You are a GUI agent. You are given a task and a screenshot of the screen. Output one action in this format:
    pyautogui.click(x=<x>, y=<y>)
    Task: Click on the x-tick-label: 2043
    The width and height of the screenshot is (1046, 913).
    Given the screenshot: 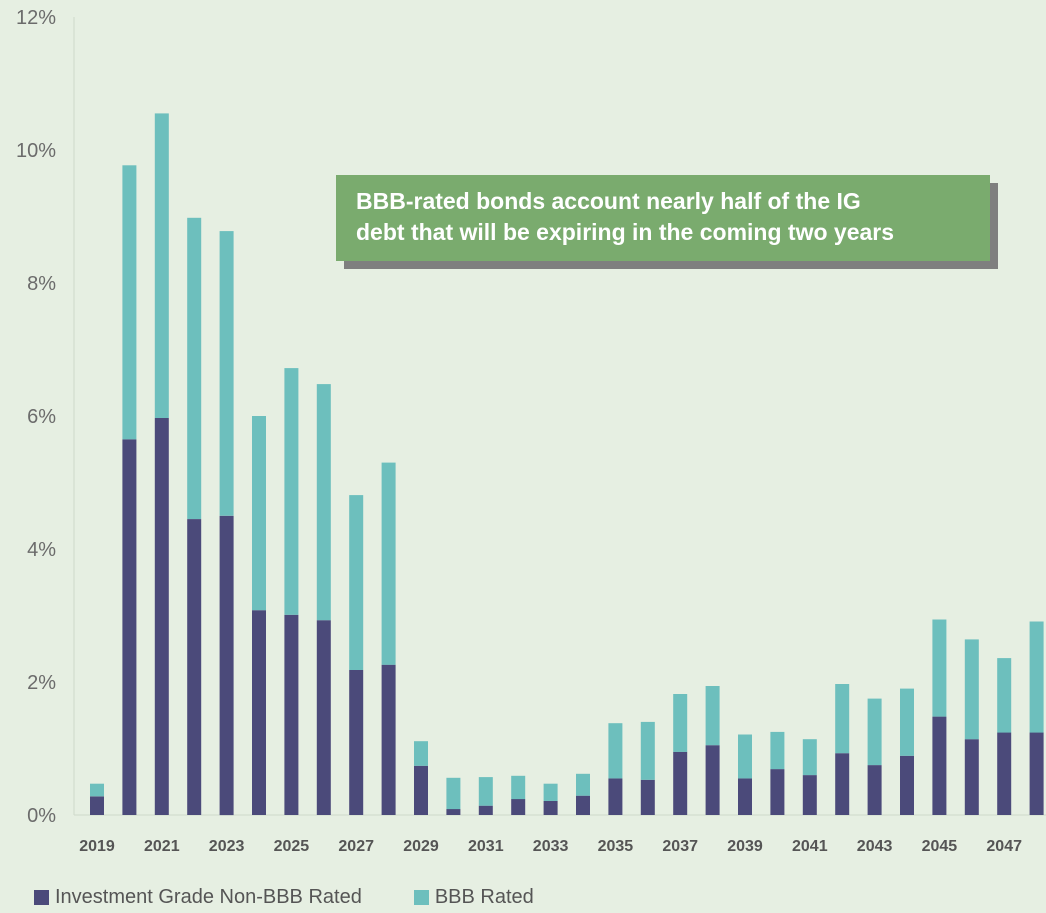 What is the action you would take?
    pyautogui.click(x=875, y=846)
    